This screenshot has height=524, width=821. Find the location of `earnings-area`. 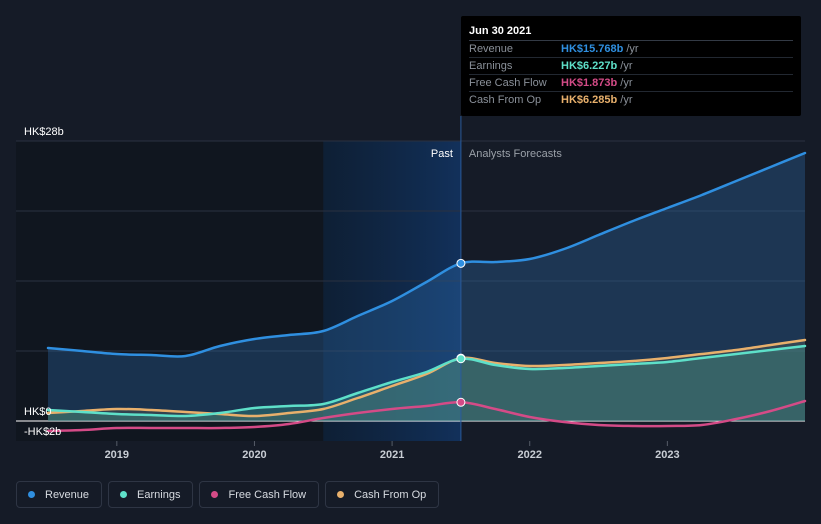

earnings-area is located at coordinates (426, 383).